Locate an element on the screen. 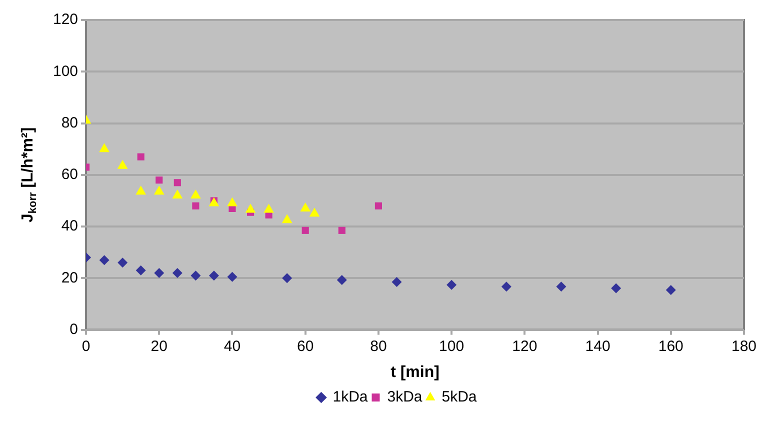 This screenshot has height=425, width=769. y-tick-label: 40 is located at coordinates (69, 226).